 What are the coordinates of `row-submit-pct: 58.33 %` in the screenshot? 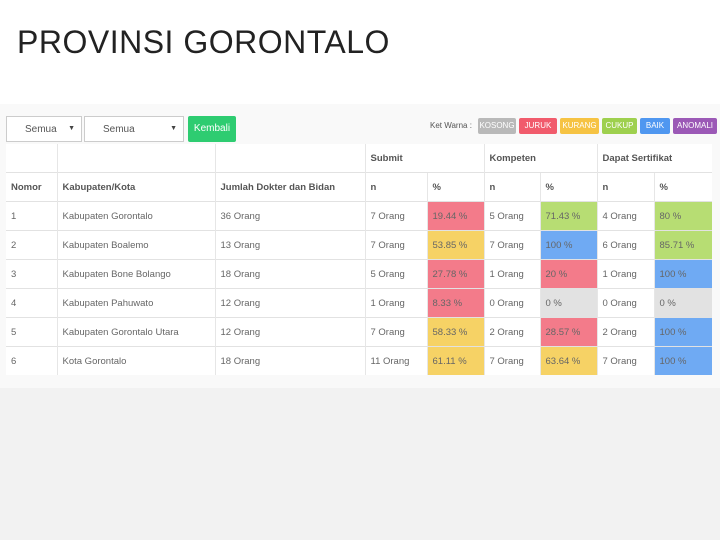 It's located at (455, 332).